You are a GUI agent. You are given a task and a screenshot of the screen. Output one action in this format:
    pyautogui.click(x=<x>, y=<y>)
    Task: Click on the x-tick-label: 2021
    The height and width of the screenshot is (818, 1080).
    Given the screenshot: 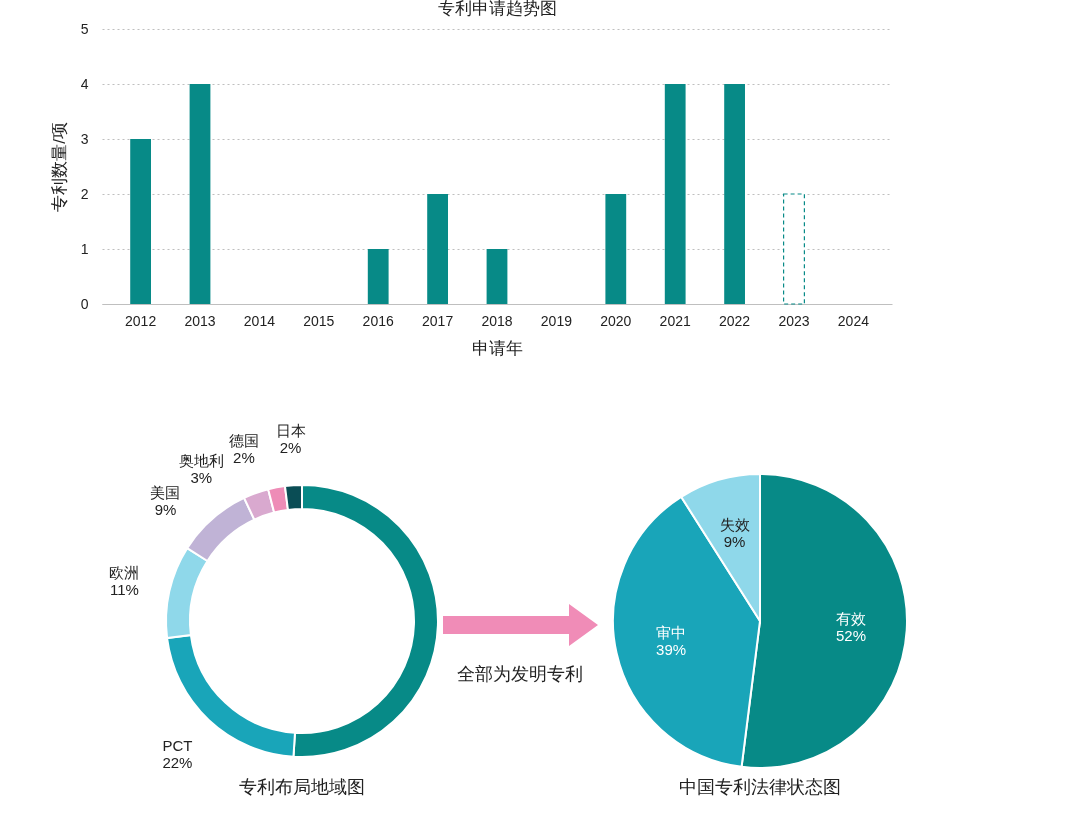 What is the action you would take?
    pyautogui.click(x=675, y=320)
    